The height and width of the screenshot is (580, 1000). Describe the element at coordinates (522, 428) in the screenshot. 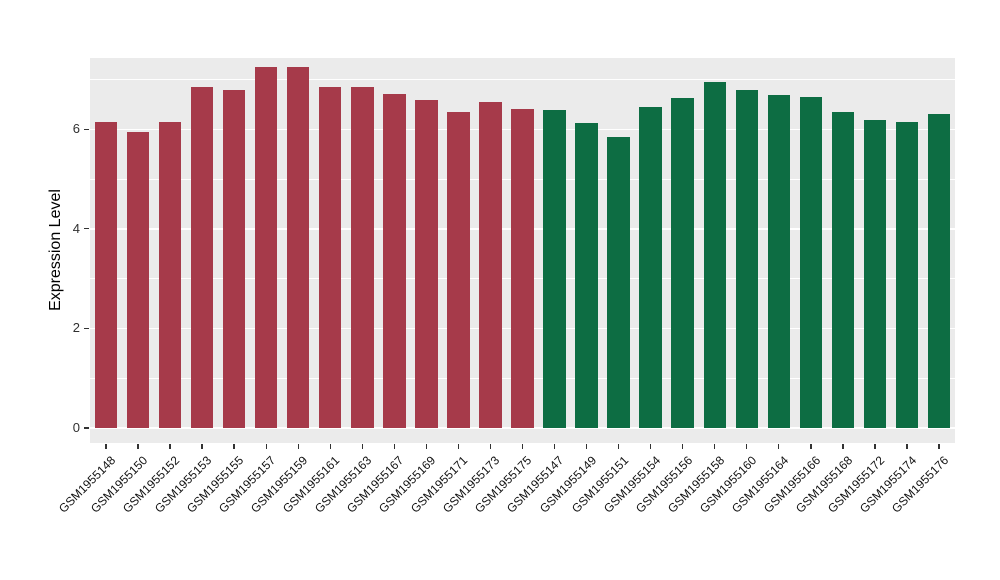

I see `gridline-major` at that location.